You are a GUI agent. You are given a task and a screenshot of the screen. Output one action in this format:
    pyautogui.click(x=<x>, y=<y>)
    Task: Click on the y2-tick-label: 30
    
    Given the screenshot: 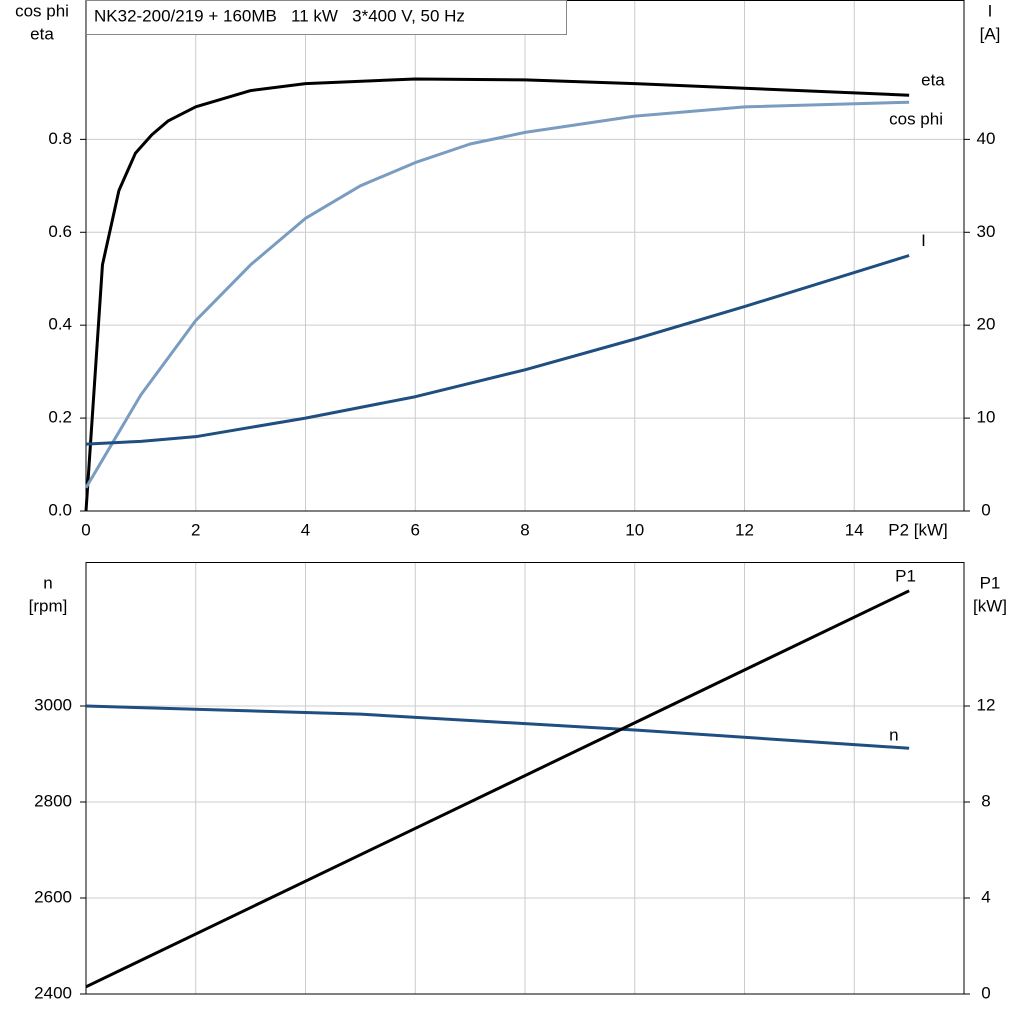 What is the action you would take?
    pyautogui.click(x=986, y=231)
    